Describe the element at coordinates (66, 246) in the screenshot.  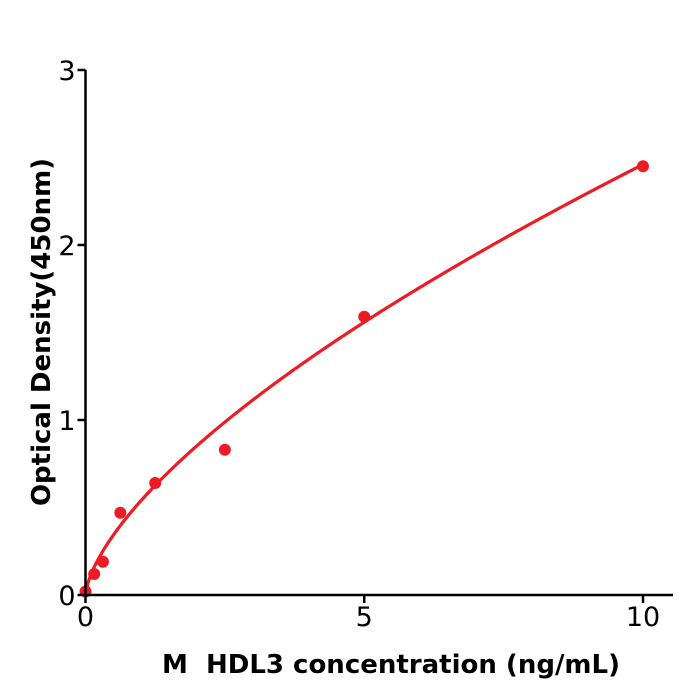
I see `y-tick-label: 2` at that location.